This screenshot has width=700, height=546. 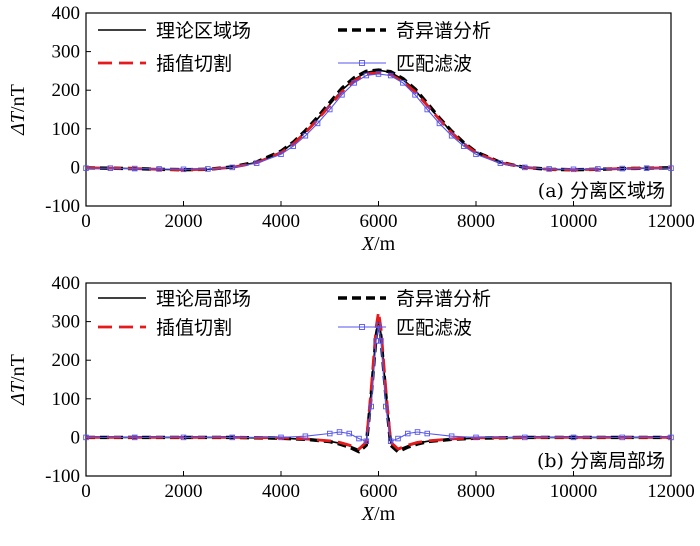 I want to click on panel-a-ylabel: ΔT/nT, so click(x=18, y=110).